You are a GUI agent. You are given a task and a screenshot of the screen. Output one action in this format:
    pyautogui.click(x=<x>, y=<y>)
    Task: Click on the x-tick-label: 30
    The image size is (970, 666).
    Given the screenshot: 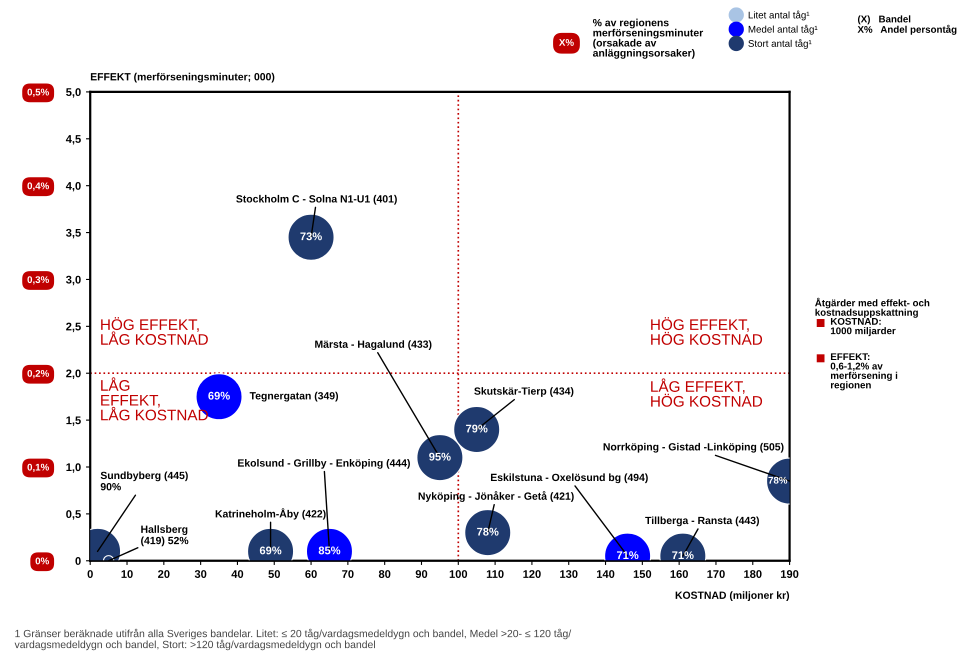 What is the action you would take?
    pyautogui.click(x=200, y=574)
    